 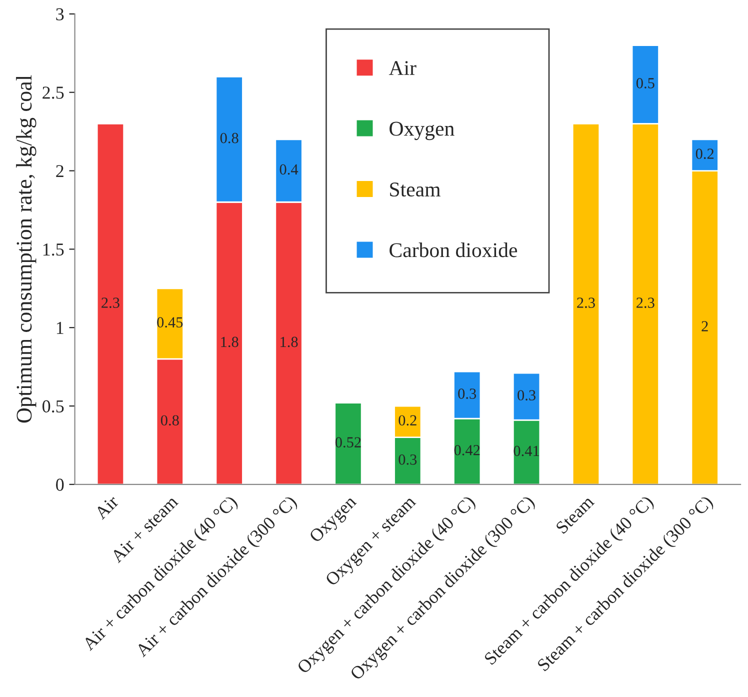 I want to click on data-label: 0.4, so click(x=289, y=169).